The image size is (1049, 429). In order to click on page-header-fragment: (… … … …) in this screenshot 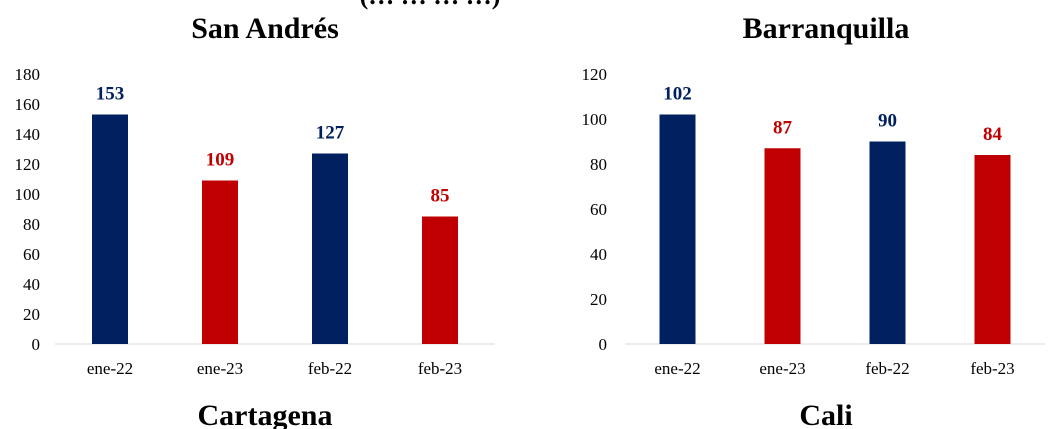, I will do `click(430, 5)`.